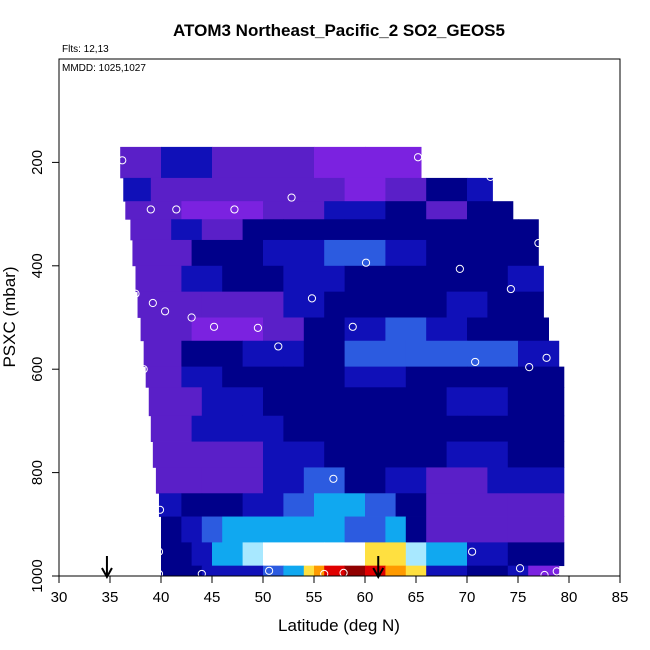  What do you see at coordinates (243, 568) in the screenshot?
I see `arrow-markers` at bounding box center [243, 568].